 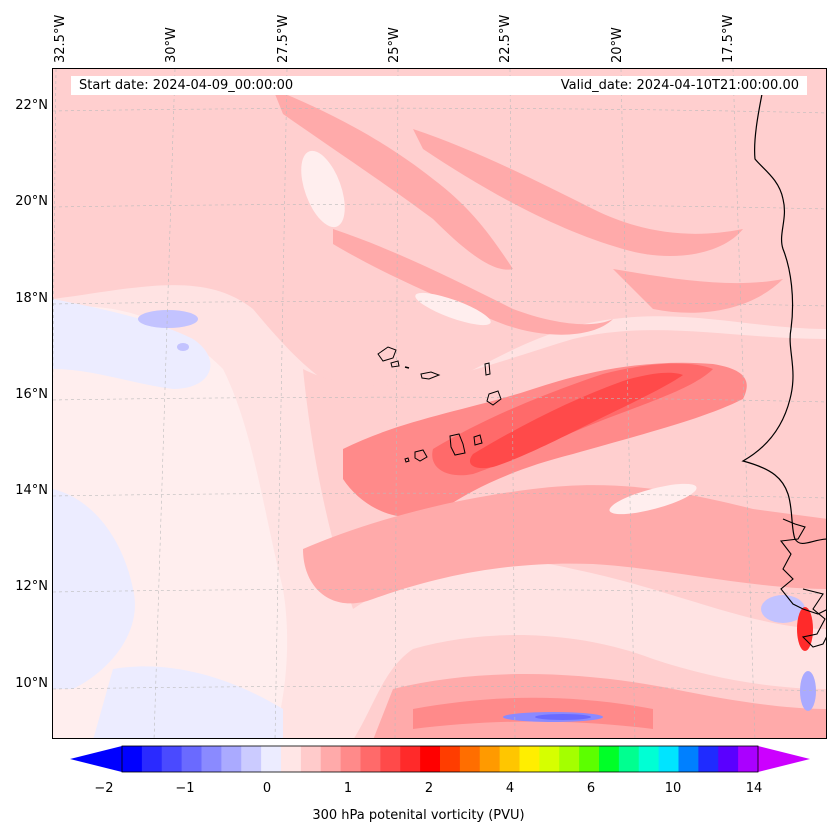 I want to click on island-santa-luzia, so click(x=407, y=367).